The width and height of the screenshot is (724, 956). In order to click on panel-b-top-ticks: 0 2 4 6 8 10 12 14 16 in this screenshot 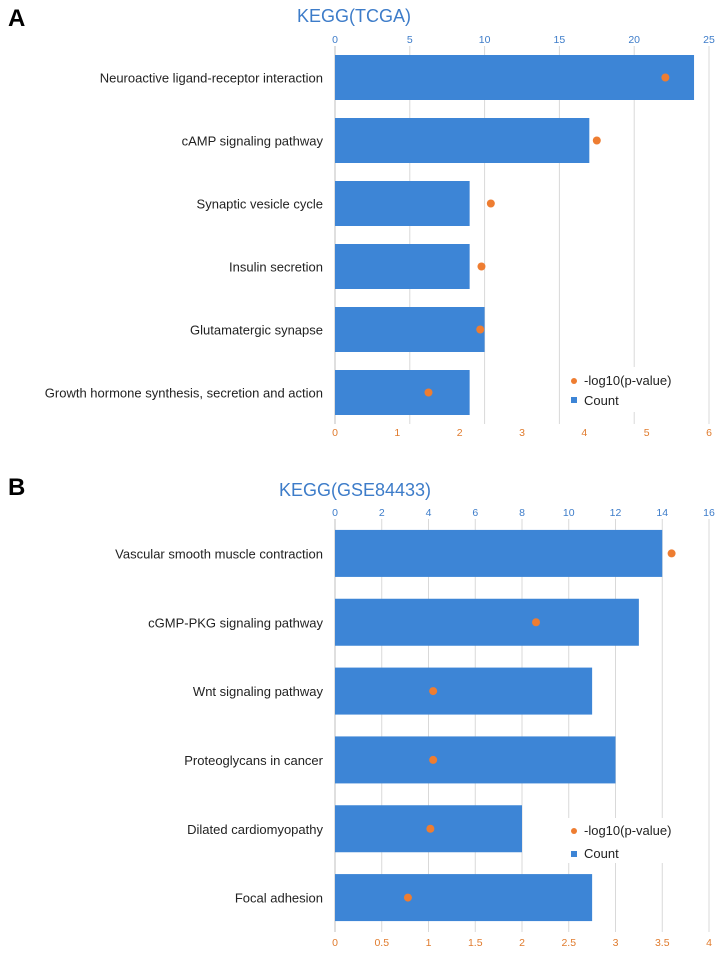, I will do `click(523, 513)`.